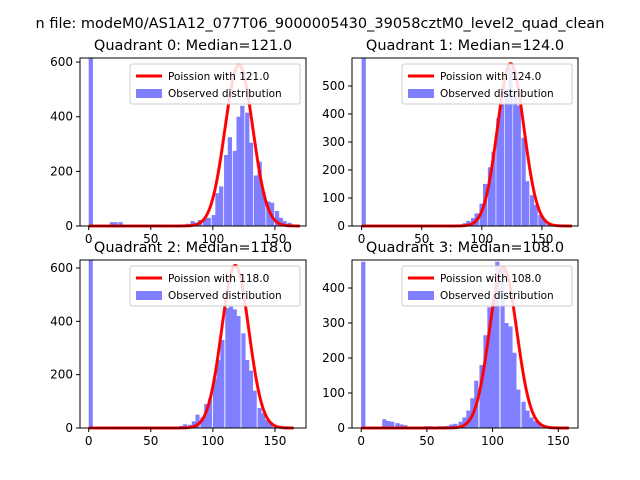 The width and height of the screenshot is (640, 480). What do you see at coordinates (333, 86) in the screenshot?
I see `y-tick-label: 500` at bounding box center [333, 86].